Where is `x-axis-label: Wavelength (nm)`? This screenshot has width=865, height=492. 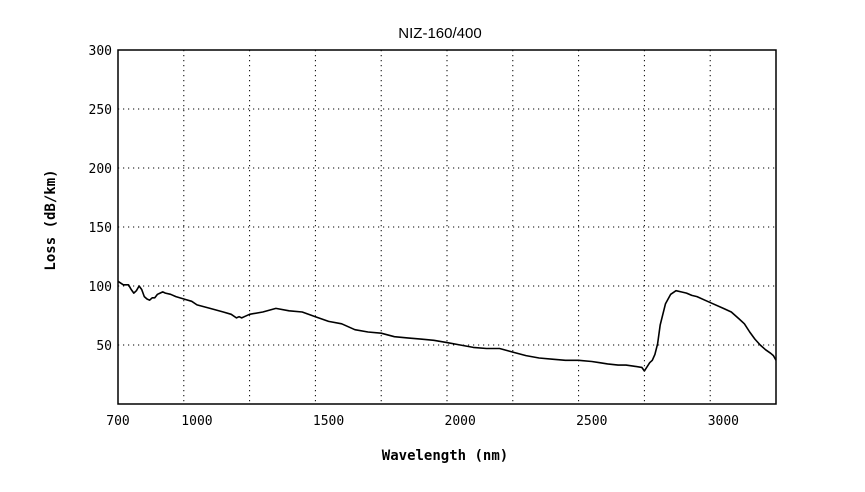
x-axis-label: Wavelength (nm) is located at coordinates (445, 456).